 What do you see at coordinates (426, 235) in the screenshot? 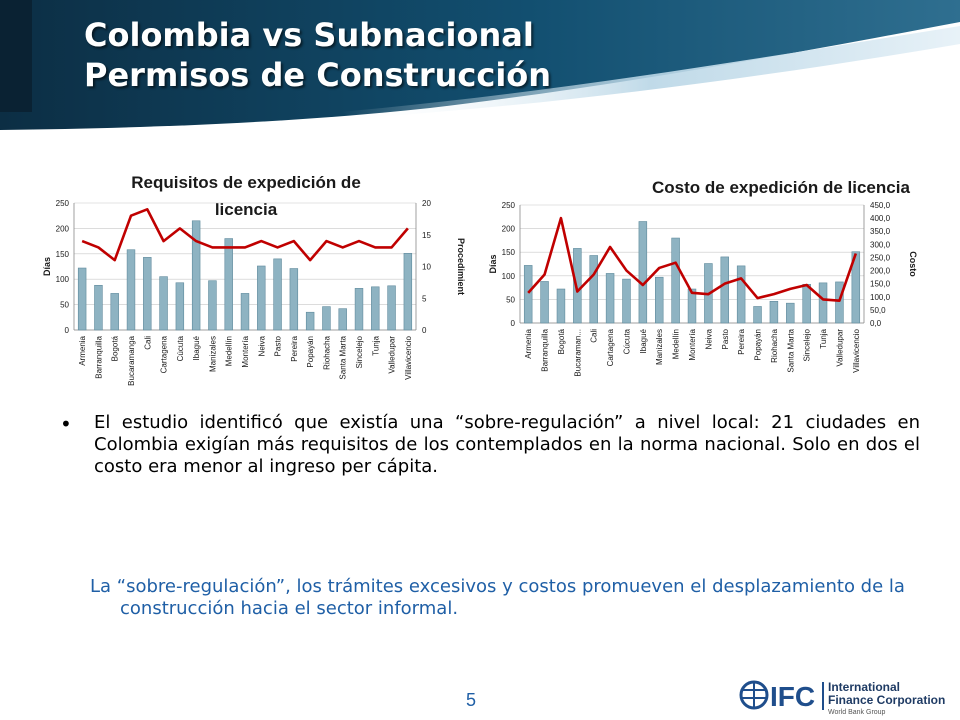
I see `y2-tick-label: 15` at bounding box center [426, 235].